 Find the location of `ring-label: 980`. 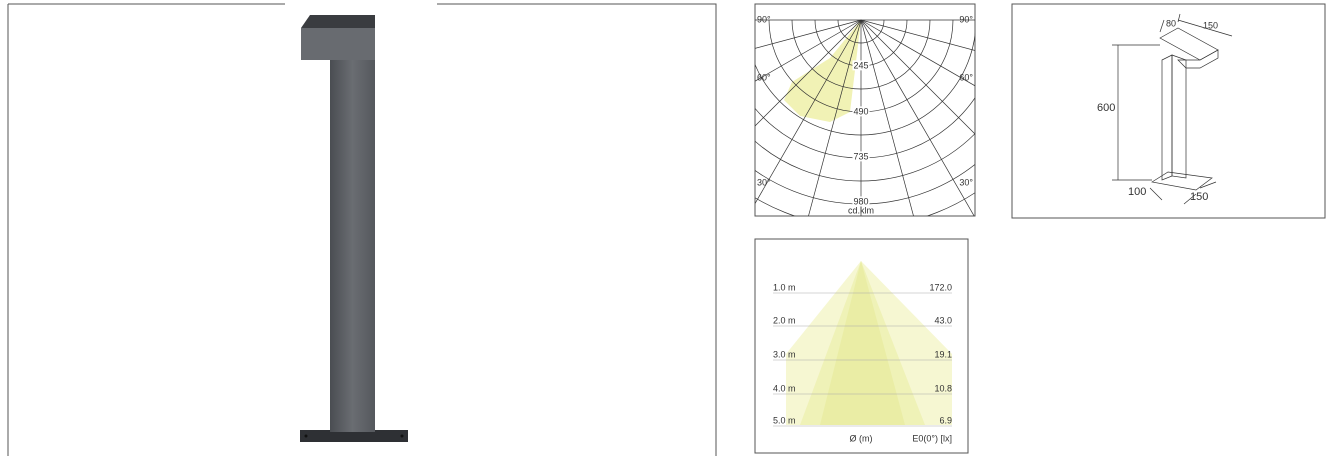

ring-label: 980 is located at coordinates (860, 201).